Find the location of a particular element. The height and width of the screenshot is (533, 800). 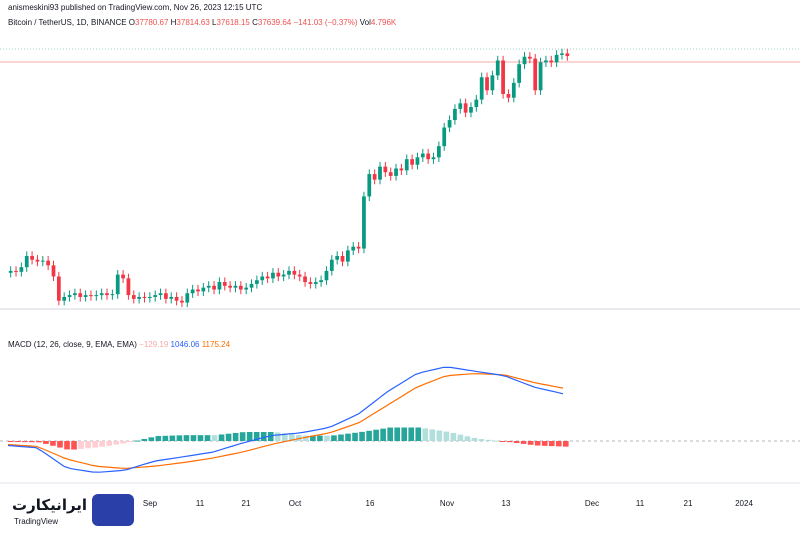

low-value: 37618.15 is located at coordinates (233, 22).